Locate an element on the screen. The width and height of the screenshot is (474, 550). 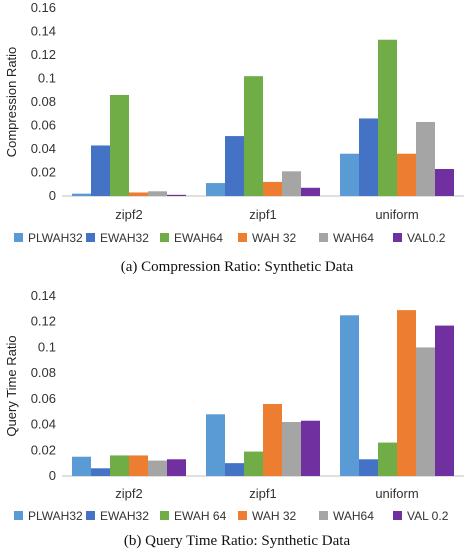
chart-caption: (b) Query Time Ratio: Synthetic Data is located at coordinates (237, 541).